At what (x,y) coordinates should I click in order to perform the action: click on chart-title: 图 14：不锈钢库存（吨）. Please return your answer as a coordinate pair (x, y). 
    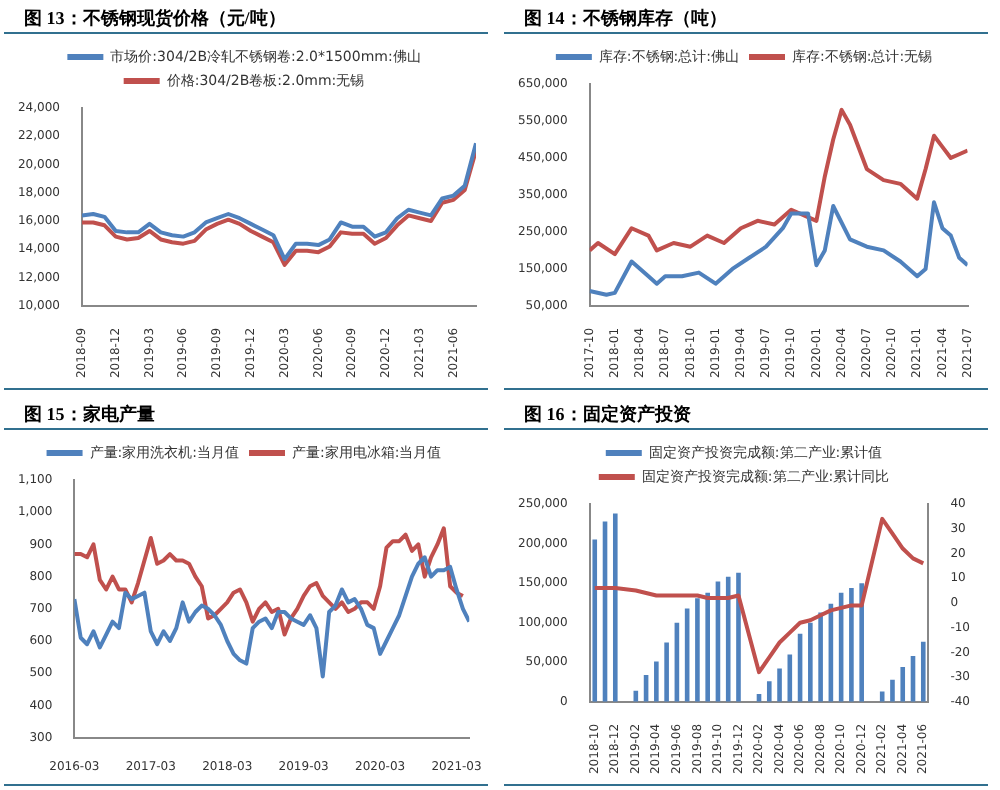
    Looking at the image, I should click on (746, 19).